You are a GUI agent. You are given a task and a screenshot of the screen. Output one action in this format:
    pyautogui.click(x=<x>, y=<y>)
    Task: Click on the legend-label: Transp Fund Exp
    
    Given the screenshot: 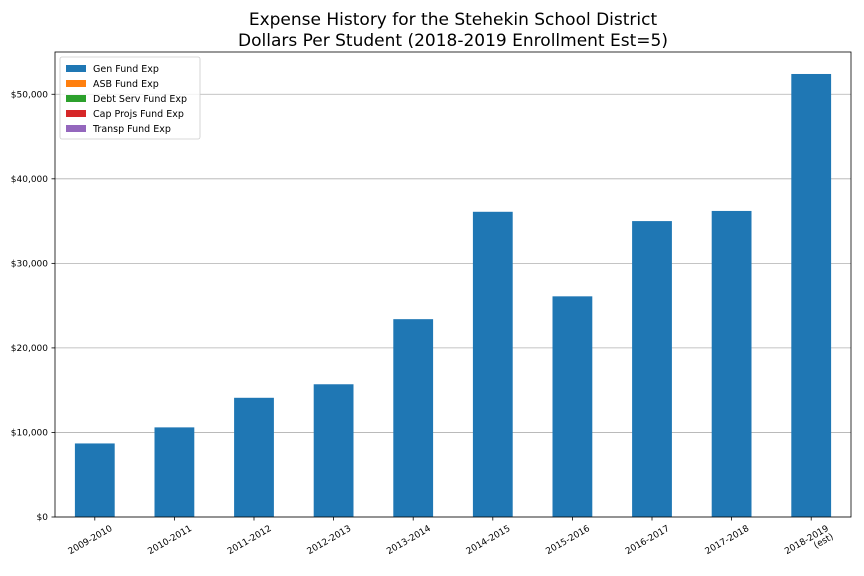 What is the action you would take?
    pyautogui.click(x=131, y=129)
    